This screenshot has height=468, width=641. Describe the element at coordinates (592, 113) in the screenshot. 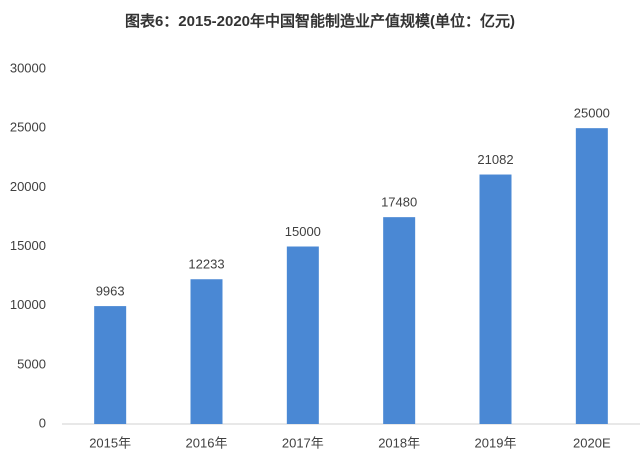

I see `data-label: 25000` at that location.